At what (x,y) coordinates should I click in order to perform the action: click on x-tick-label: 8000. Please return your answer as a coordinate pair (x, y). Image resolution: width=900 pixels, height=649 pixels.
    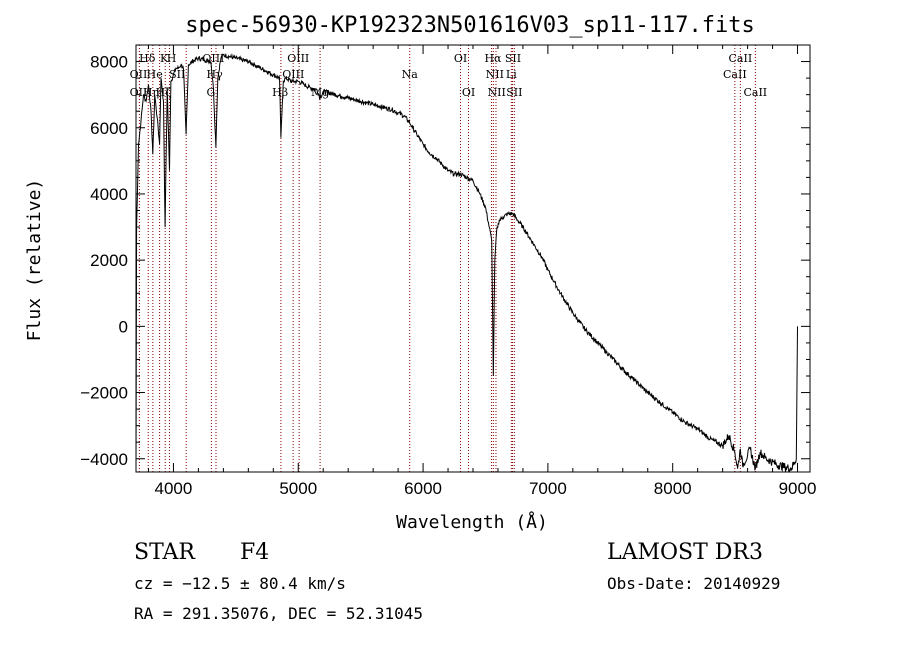
    Looking at the image, I should click on (673, 488).